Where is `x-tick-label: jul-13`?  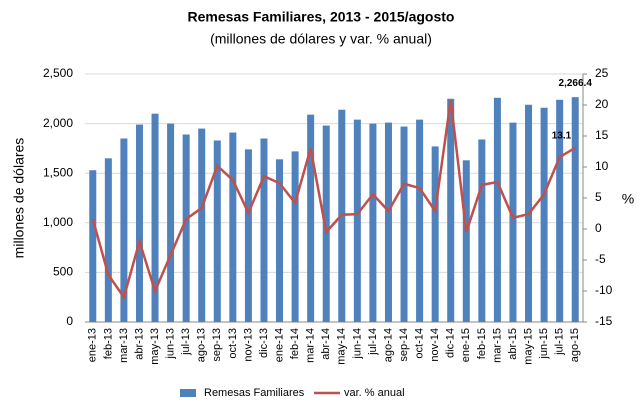
x-tick-label: jul-13 is located at coordinates (186, 342).